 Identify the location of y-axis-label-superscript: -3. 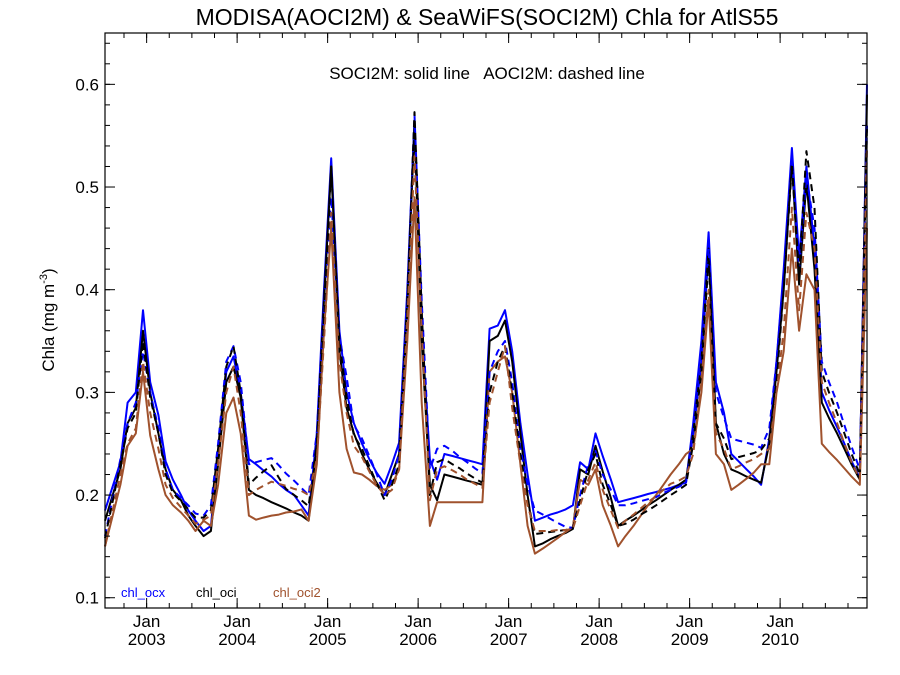
(44, 279).